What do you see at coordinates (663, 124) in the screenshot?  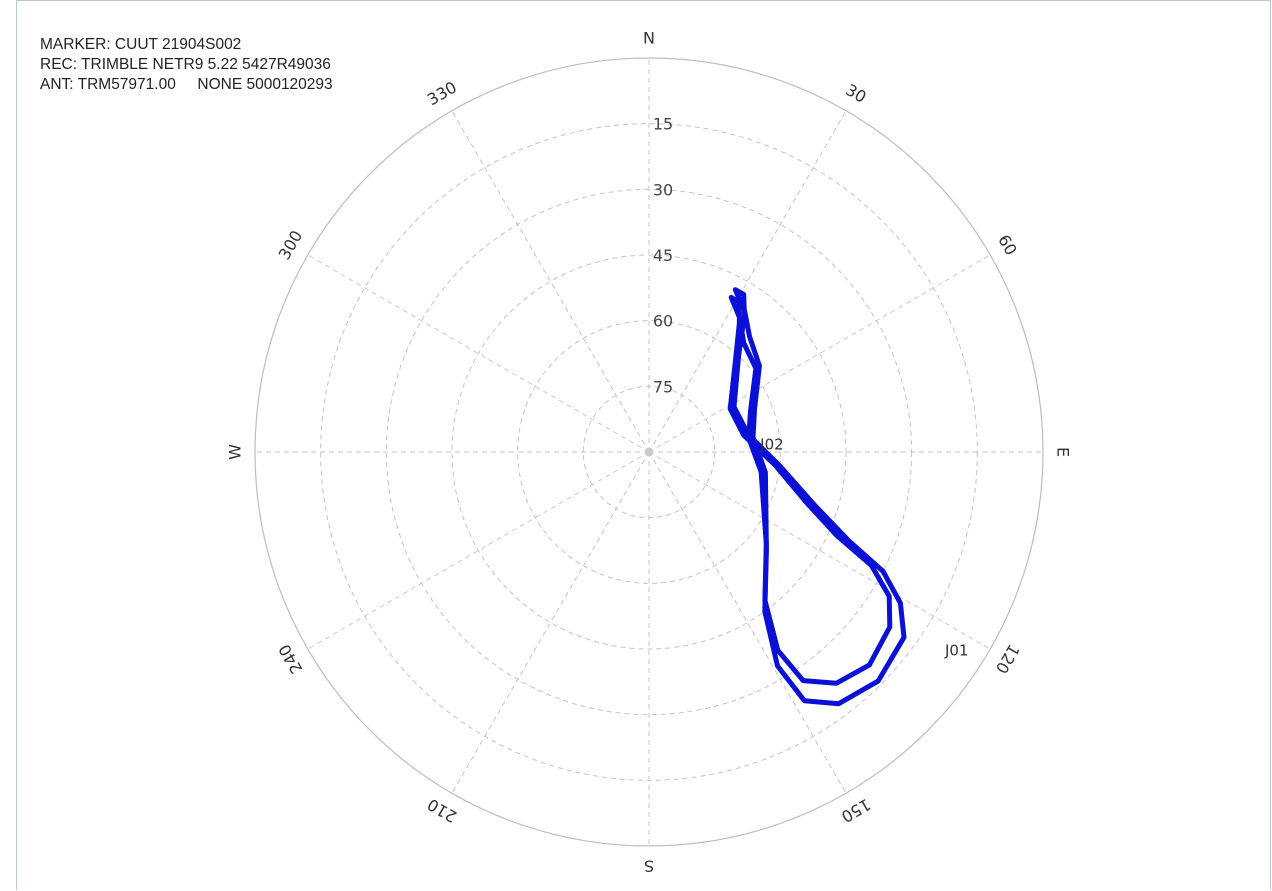 I see `elevation-label-15: 15` at bounding box center [663, 124].